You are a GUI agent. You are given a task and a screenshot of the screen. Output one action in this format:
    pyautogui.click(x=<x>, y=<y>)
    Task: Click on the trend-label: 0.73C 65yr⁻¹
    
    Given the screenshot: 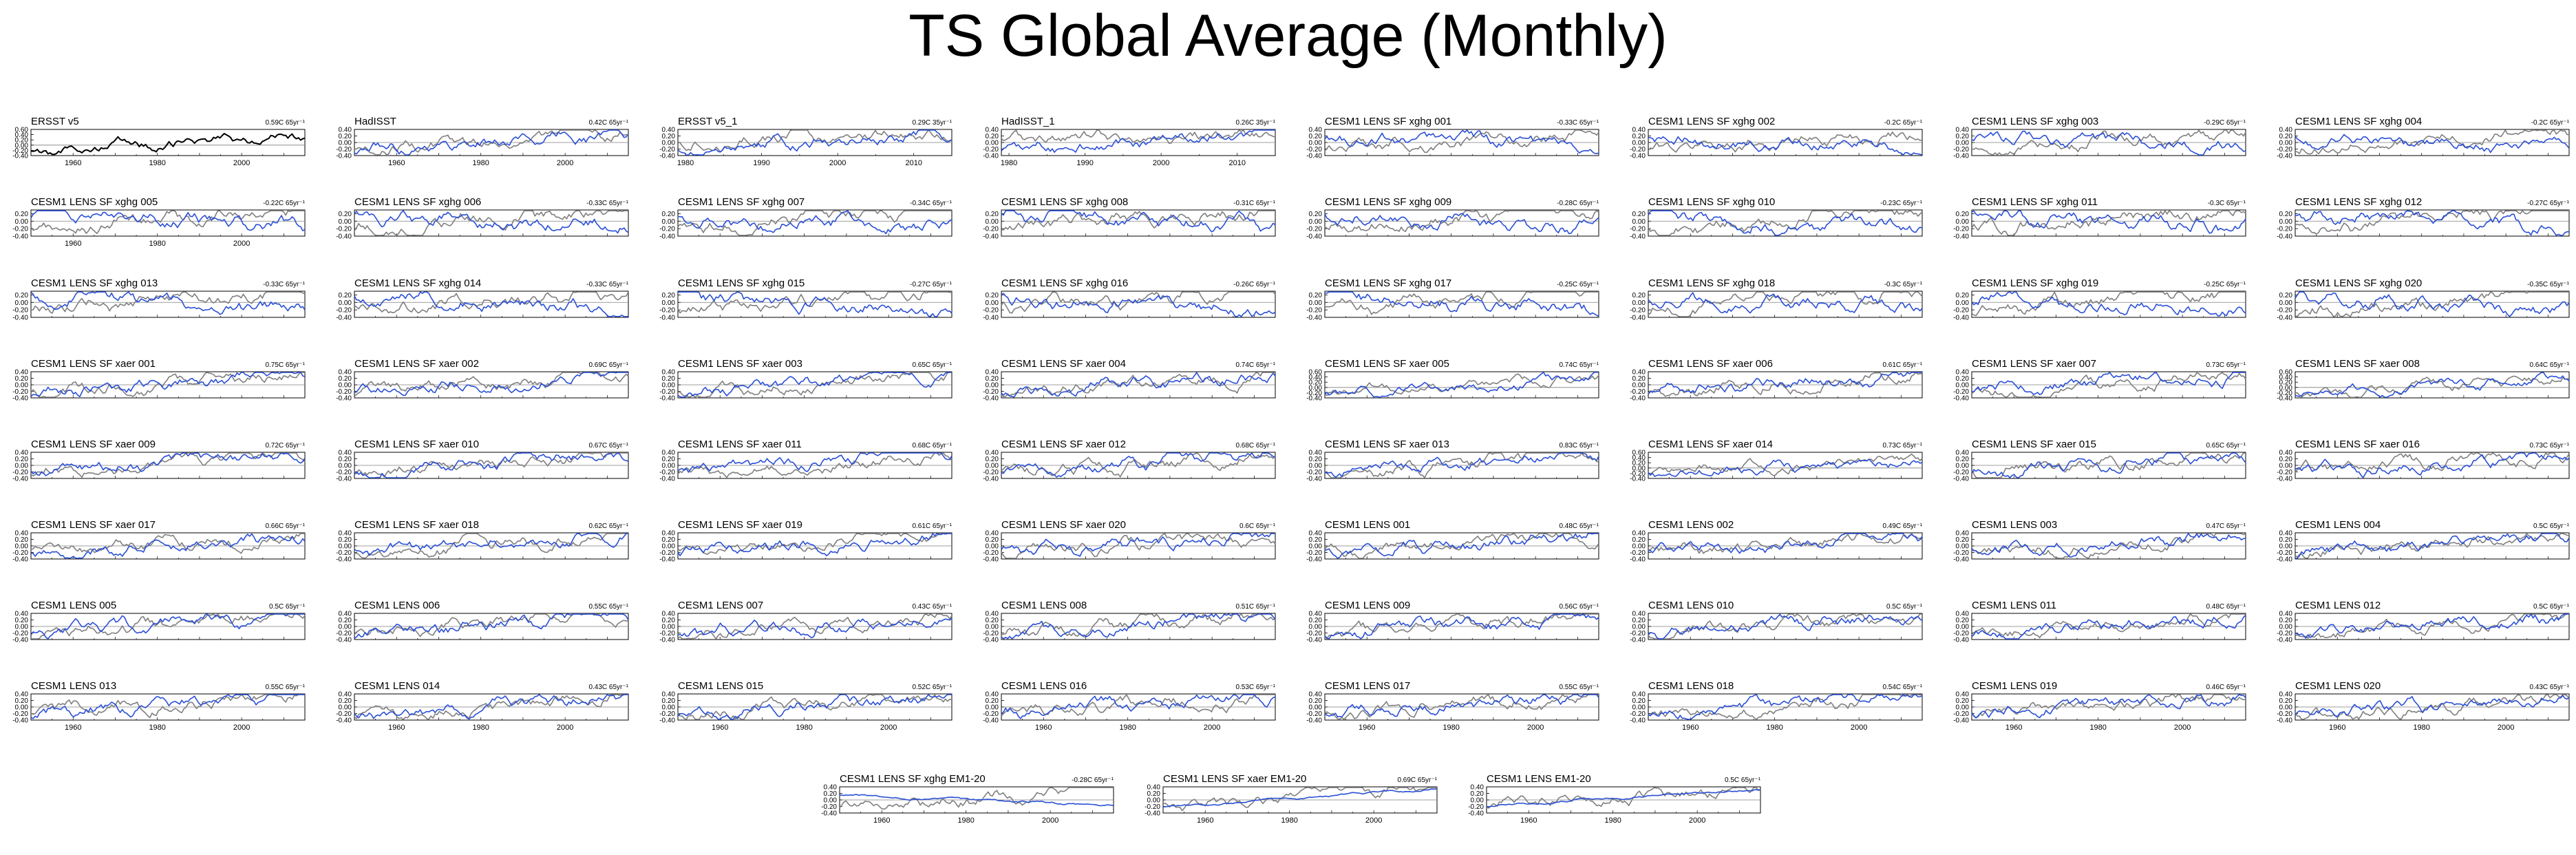 What is the action you would take?
    pyautogui.click(x=2226, y=365)
    